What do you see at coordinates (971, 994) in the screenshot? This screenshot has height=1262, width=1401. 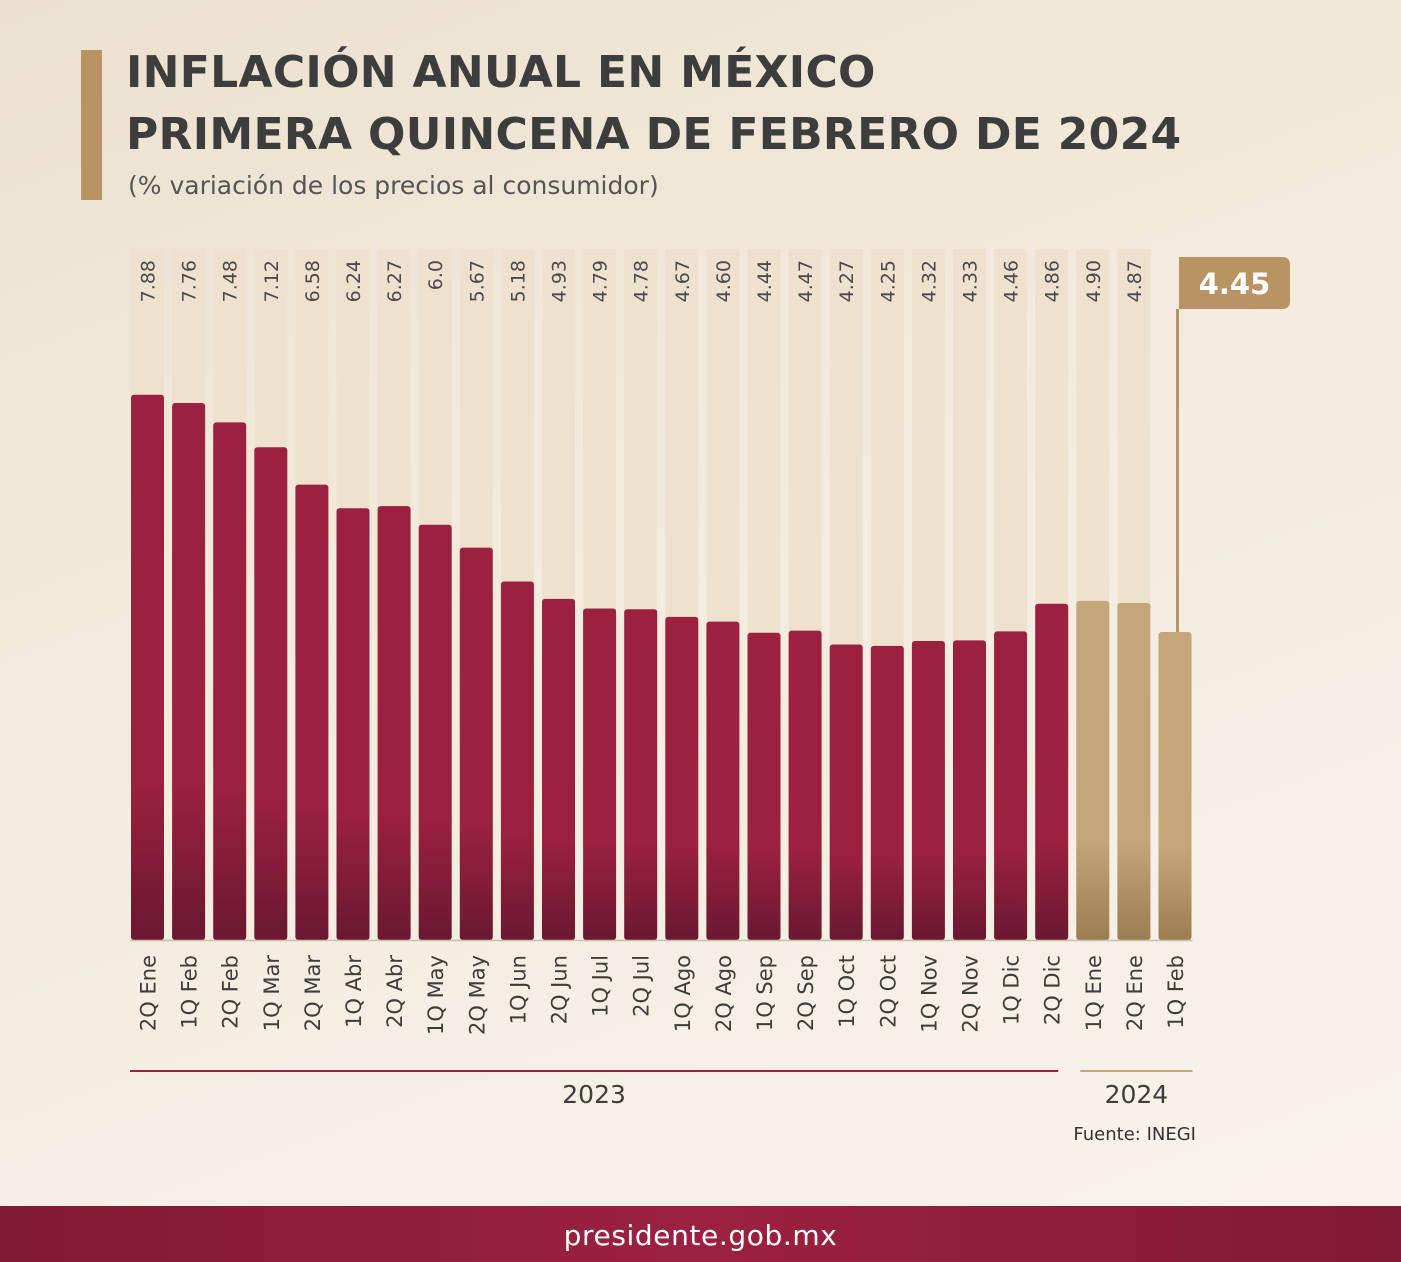 I see `category-label: 2Q Nov` at bounding box center [971, 994].